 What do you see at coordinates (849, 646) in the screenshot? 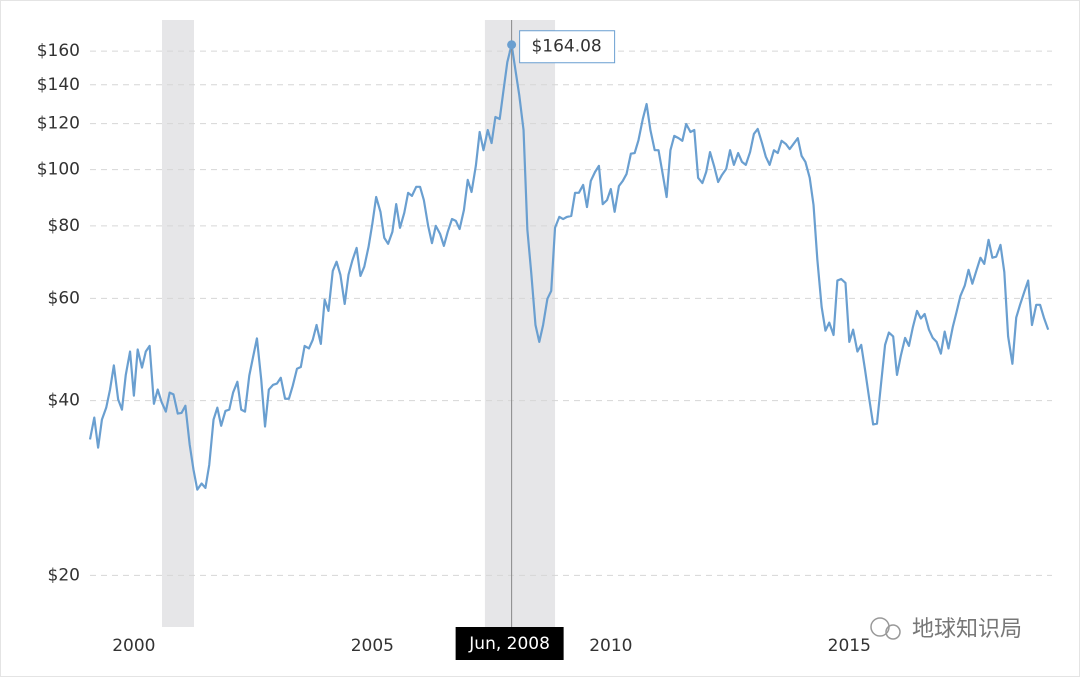
I see `x-tick-label: 2015` at bounding box center [849, 646].